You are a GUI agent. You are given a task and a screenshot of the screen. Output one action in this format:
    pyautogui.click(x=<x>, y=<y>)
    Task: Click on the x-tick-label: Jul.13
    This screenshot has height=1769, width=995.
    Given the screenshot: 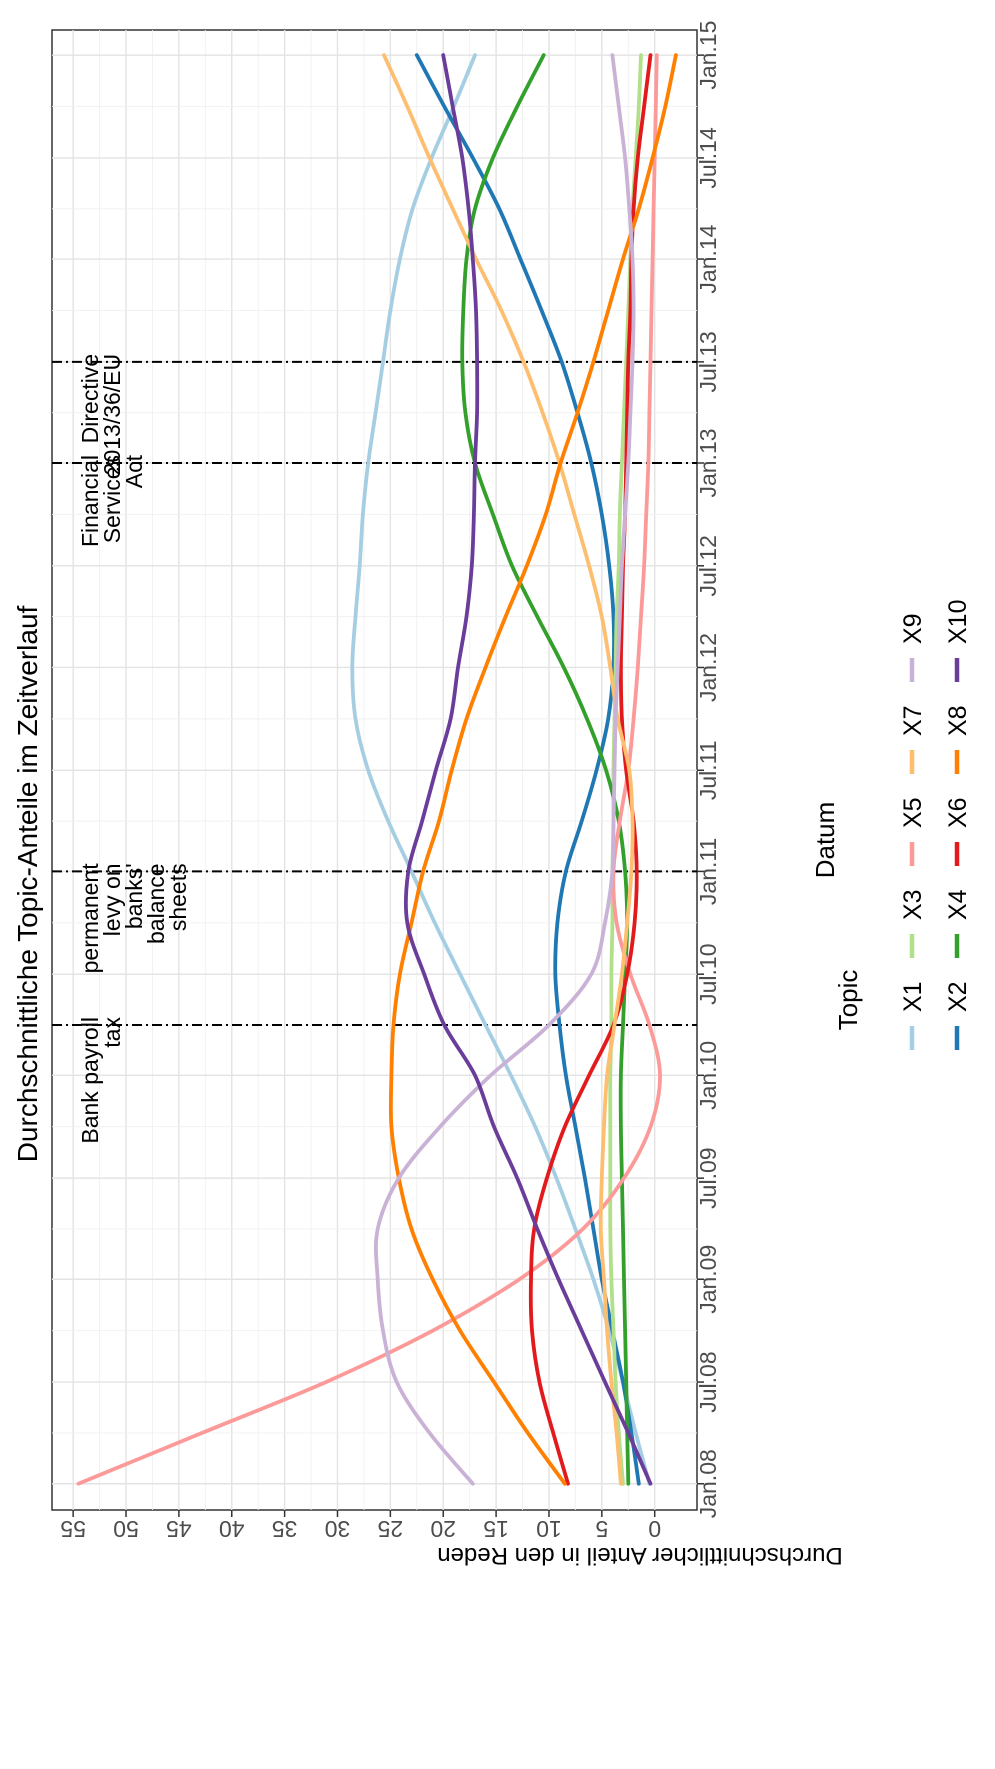 What is the action you would take?
    pyautogui.click(x=708, y=361)
    